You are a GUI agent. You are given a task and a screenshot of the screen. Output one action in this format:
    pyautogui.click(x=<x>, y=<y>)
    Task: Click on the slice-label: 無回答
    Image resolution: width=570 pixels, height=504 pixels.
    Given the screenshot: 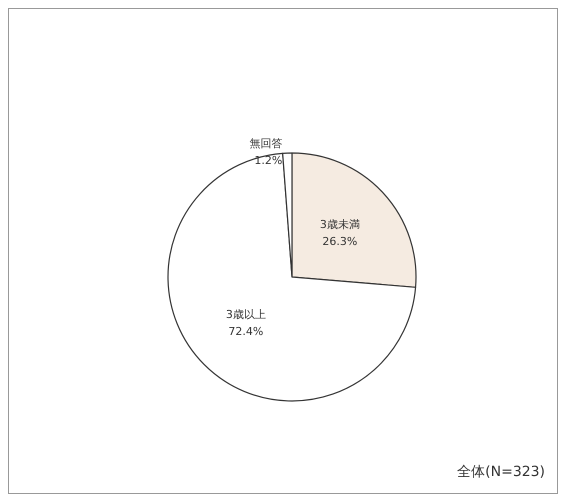 What is the action you would take?
    pyautogui.click(x=265, y=143)
    